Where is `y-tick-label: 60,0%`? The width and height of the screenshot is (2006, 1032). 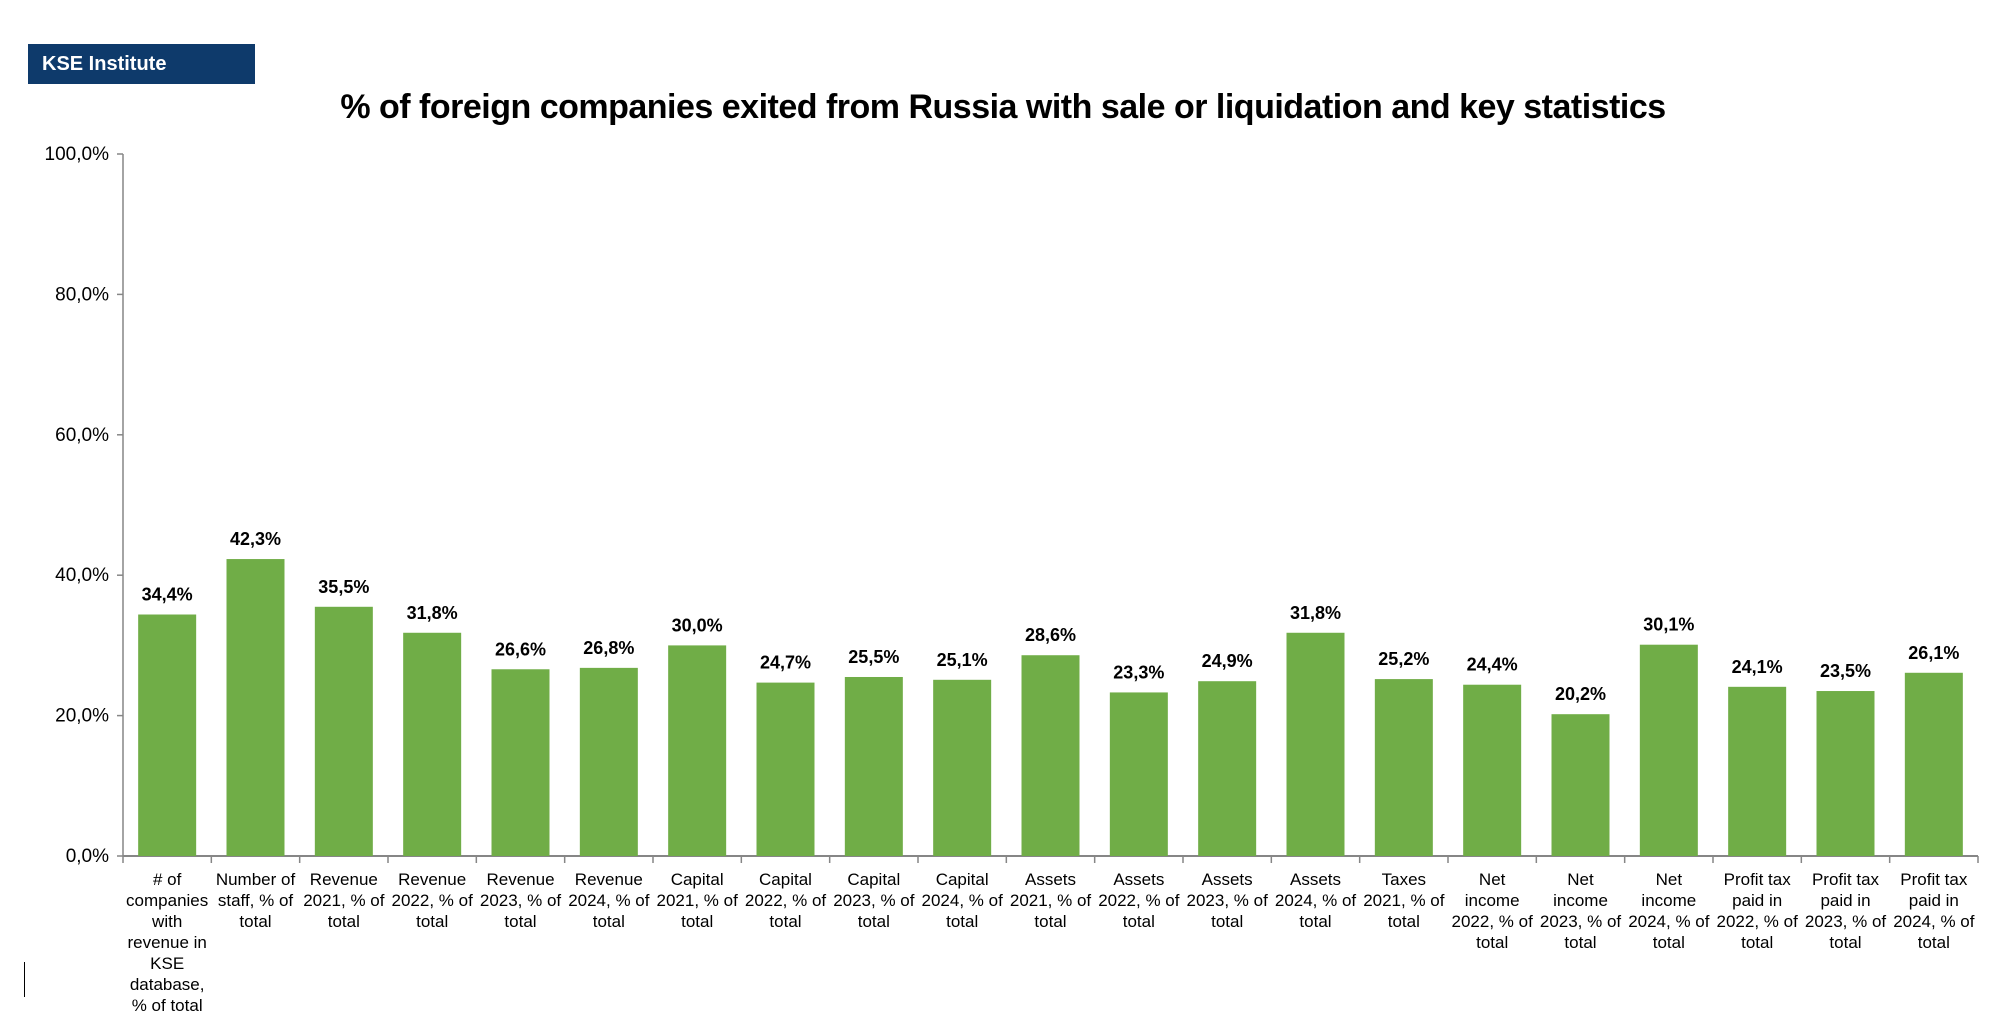
y-tick-label: 60,0% is located at coordinates (82, 435).